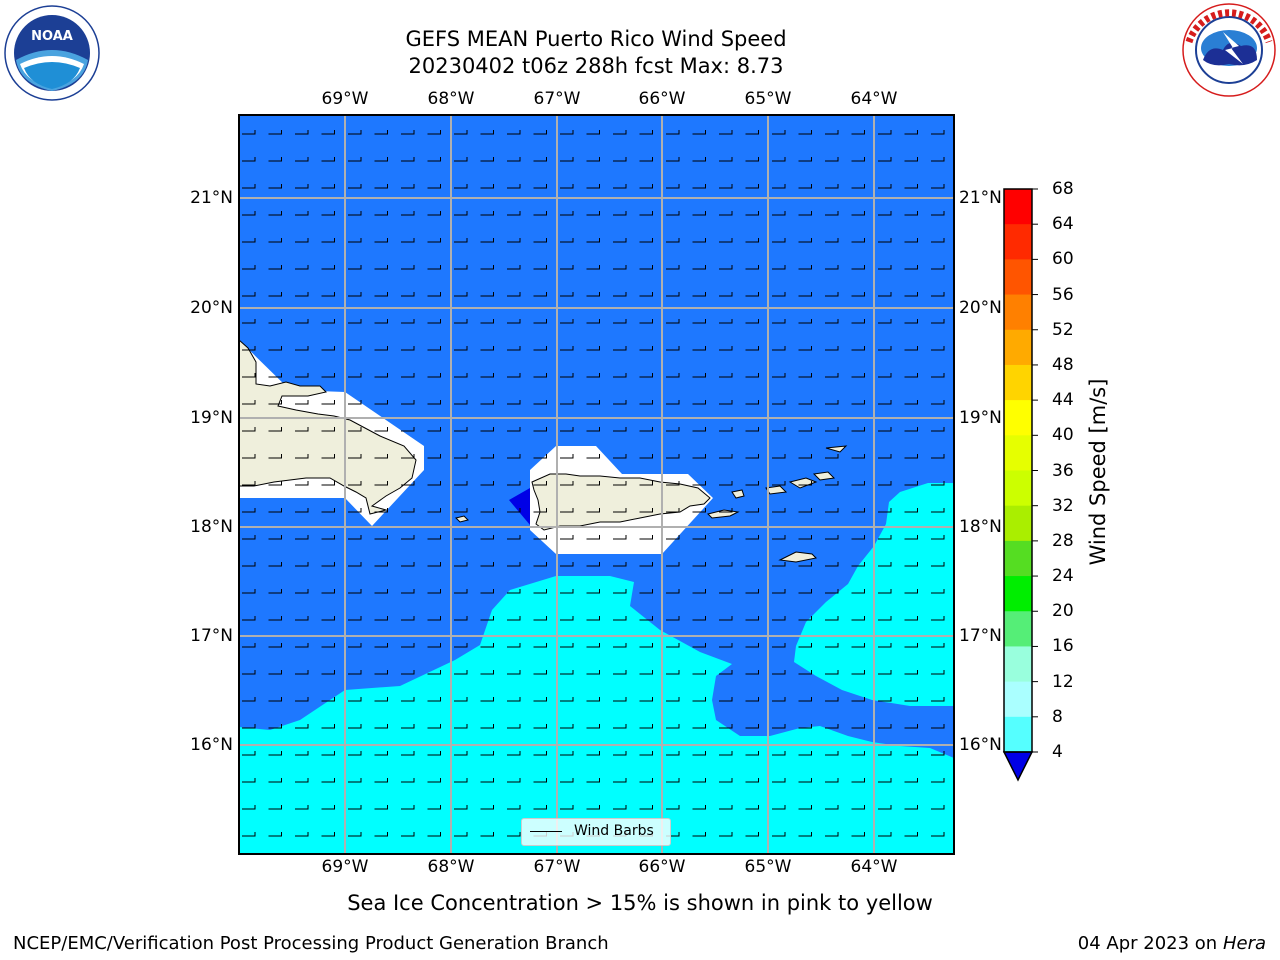 The height and width of the screenshot is (960, 1280). What do you see at coordinates (596, 66) in the screenshot?
I see `chart-subtitle: 20230402 t06z 288h fcst Max: 8.73` at bounding box center [596, 66].